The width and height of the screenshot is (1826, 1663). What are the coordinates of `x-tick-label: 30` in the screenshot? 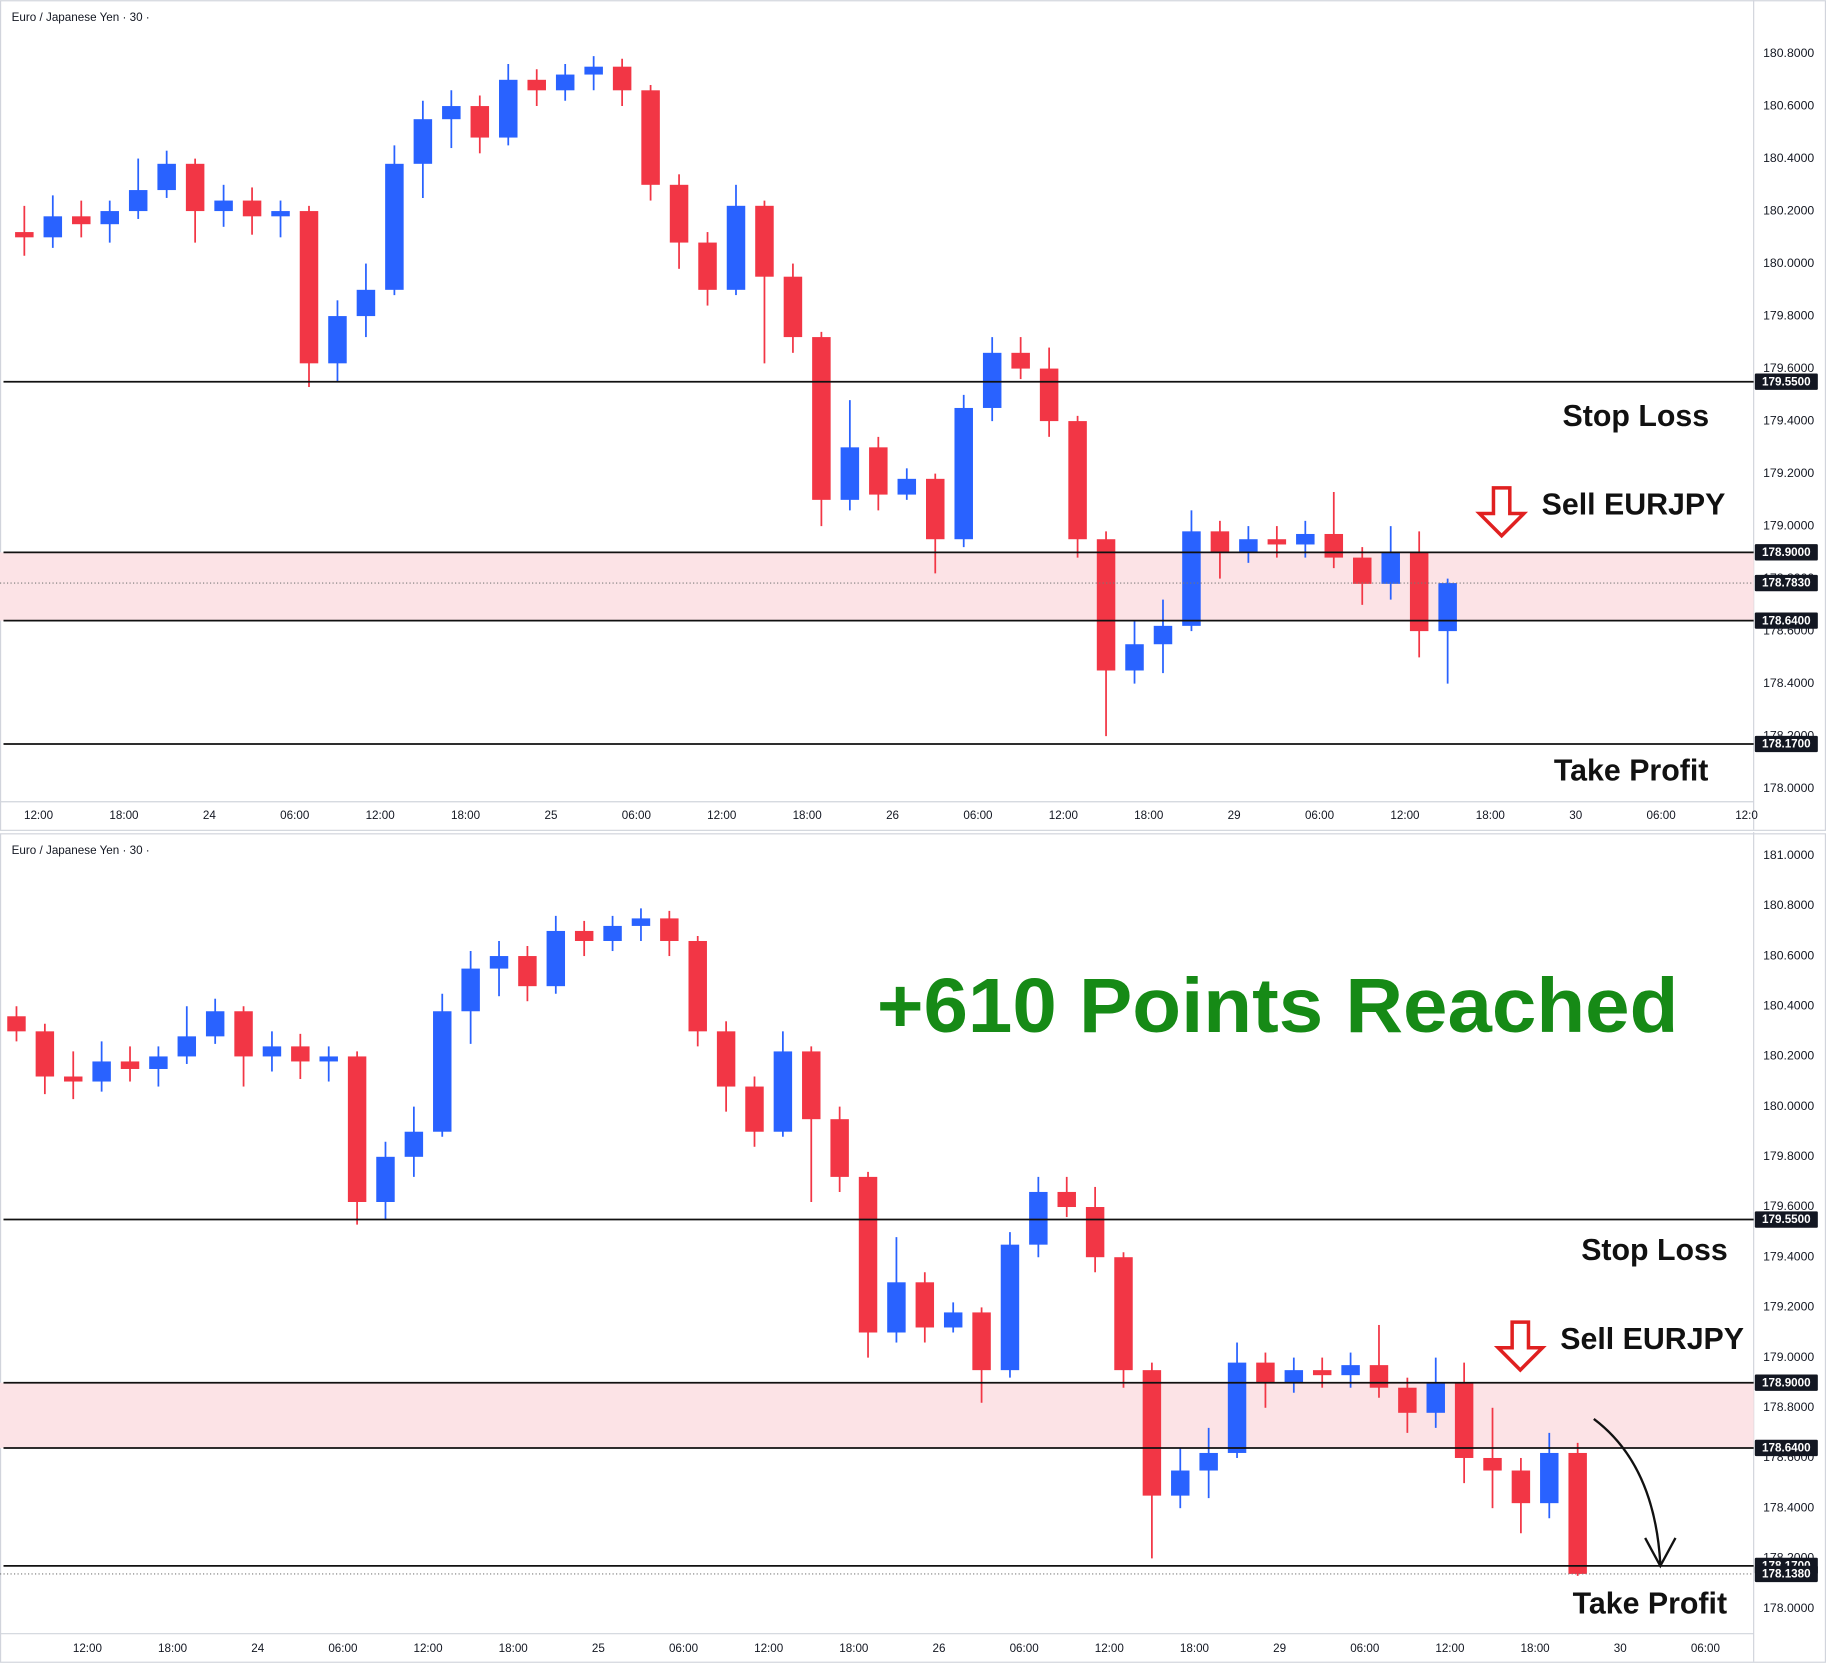 It's located at (1575, 815).